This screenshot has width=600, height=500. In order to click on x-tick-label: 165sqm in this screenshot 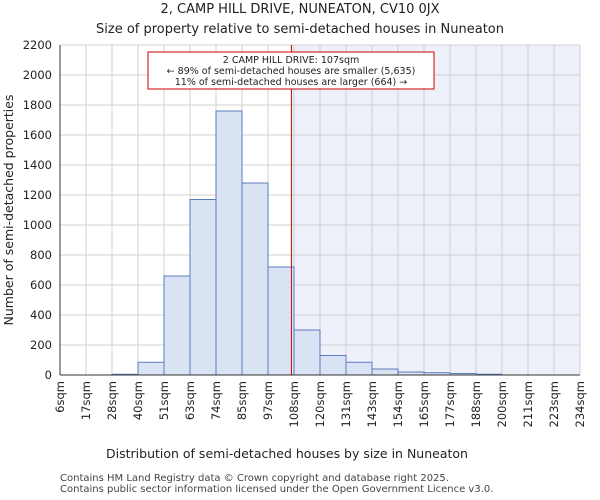, I will do `click(424, 404)`.